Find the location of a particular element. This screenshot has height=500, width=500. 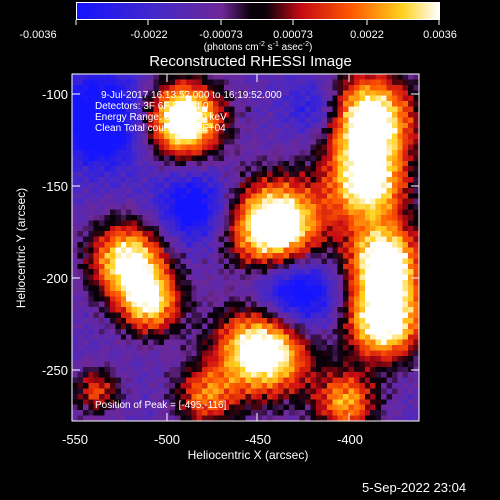

y-tick-label: -150 is located at coordinates (55, 186).